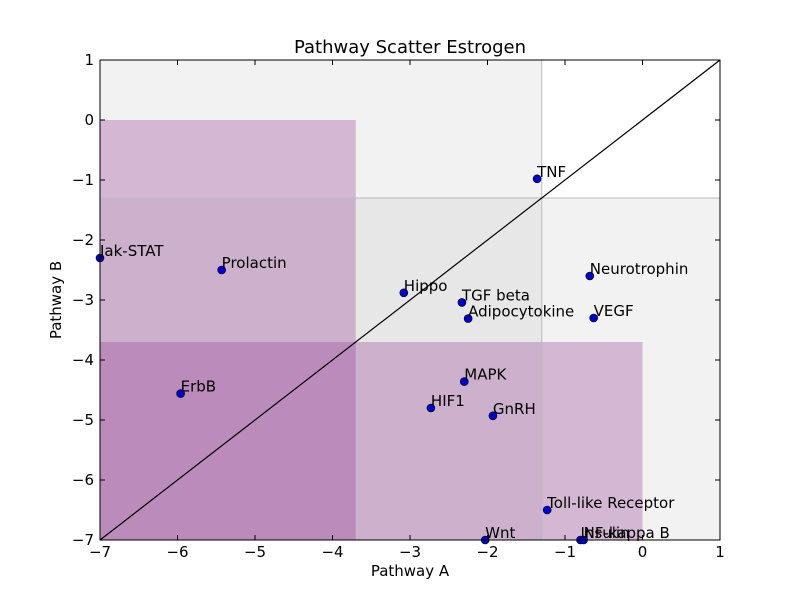 The height and width of the screenshot is (600, 800). I want to click on x-tick-label: 0, so click(643, 552).